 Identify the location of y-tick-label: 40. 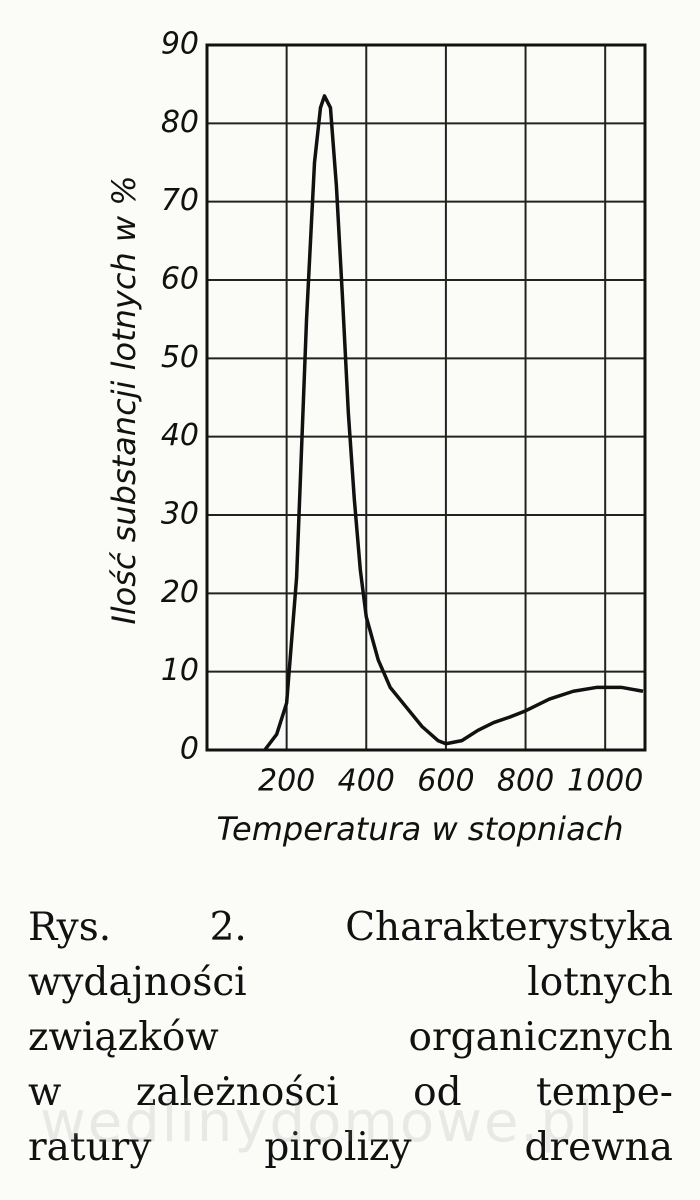
(180, 435).